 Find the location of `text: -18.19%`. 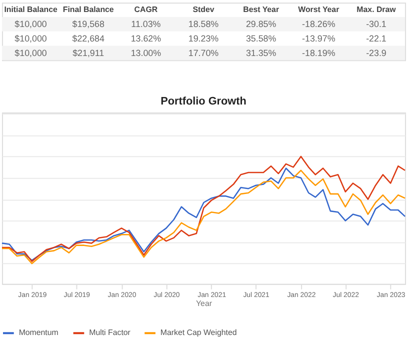

text: -18.19% is located at coordinates (319, 53).